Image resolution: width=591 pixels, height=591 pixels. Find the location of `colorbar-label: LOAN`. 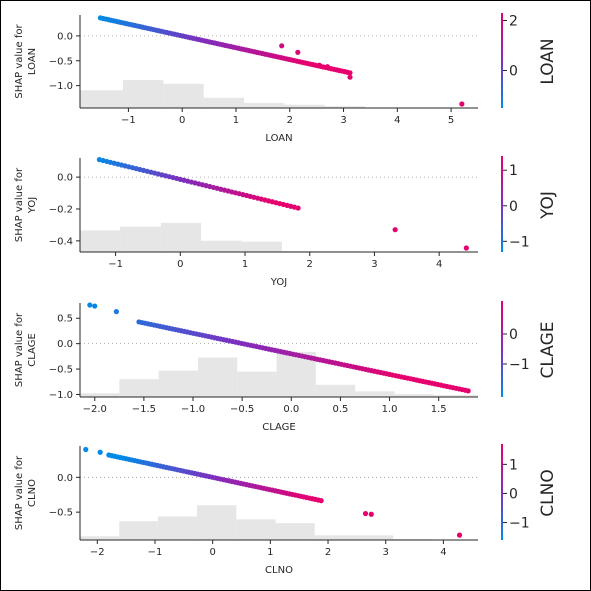

colorbar-label: LOAN is located at coordinates (548, 61).